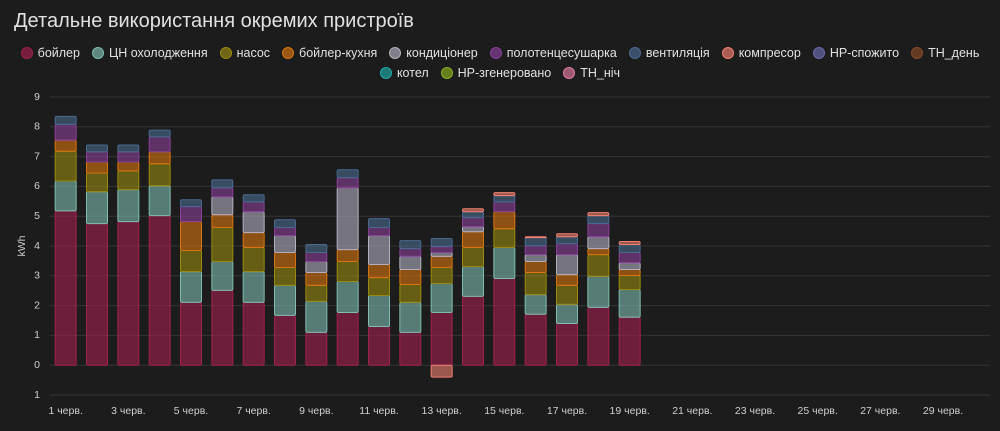 The image size is (1000, 431). I want to click on legend-item: насос, so click(245, 53).